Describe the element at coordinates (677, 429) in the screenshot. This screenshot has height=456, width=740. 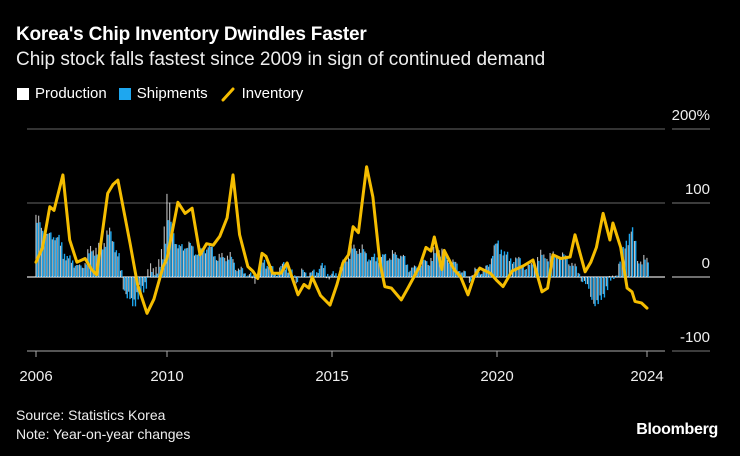
I see `bloomberg-logo: Bloomberg` at that location.